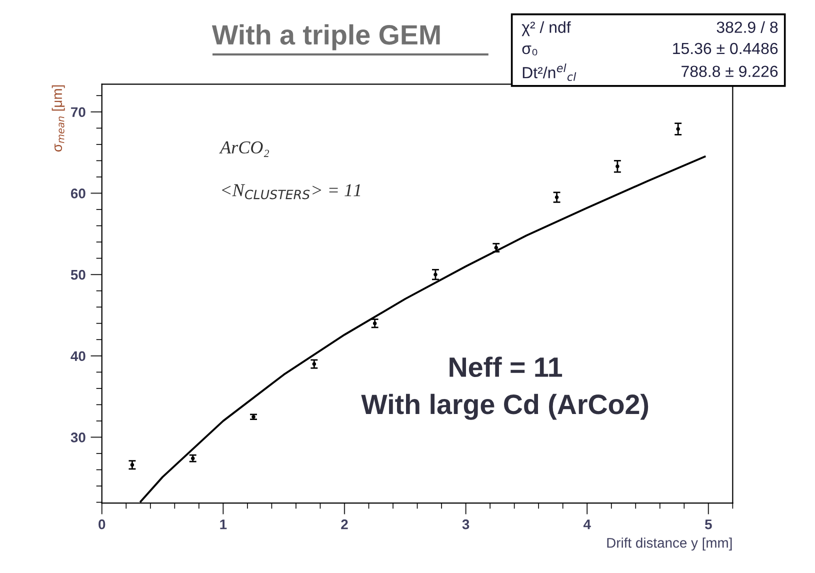  I want to click on y-tick-label: 70, so click(78, 112).